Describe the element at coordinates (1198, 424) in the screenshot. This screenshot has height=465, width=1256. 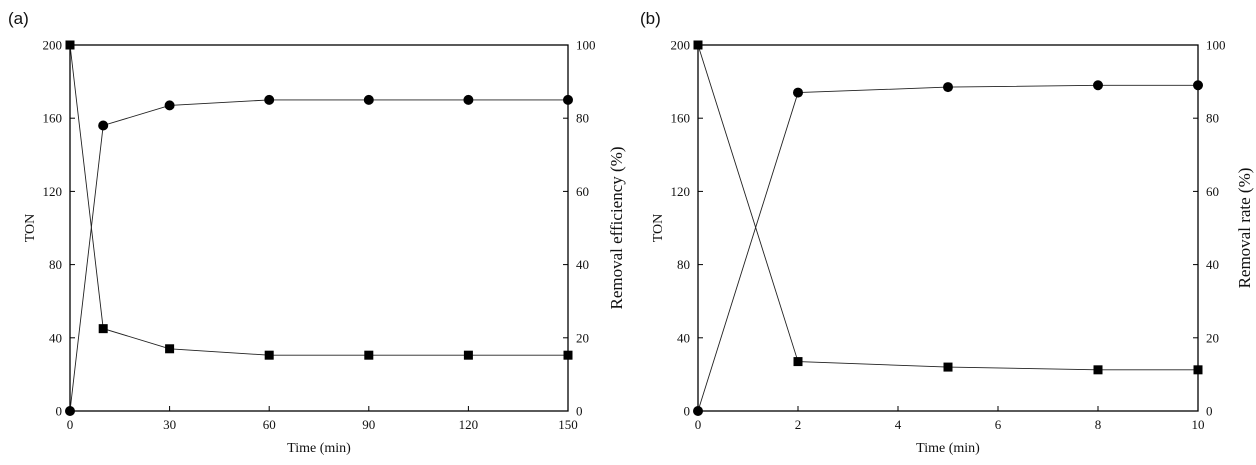
I see `x-tick-label: 10` at that location.